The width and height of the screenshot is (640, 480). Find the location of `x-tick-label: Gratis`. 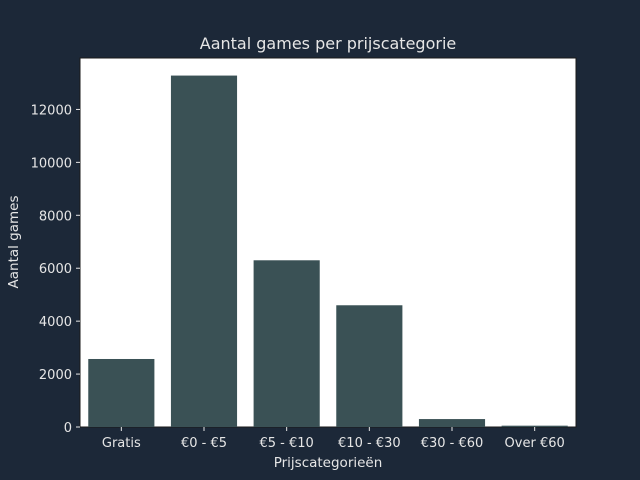

x-tick-label: Gratis is located at coordinates (121, 443).